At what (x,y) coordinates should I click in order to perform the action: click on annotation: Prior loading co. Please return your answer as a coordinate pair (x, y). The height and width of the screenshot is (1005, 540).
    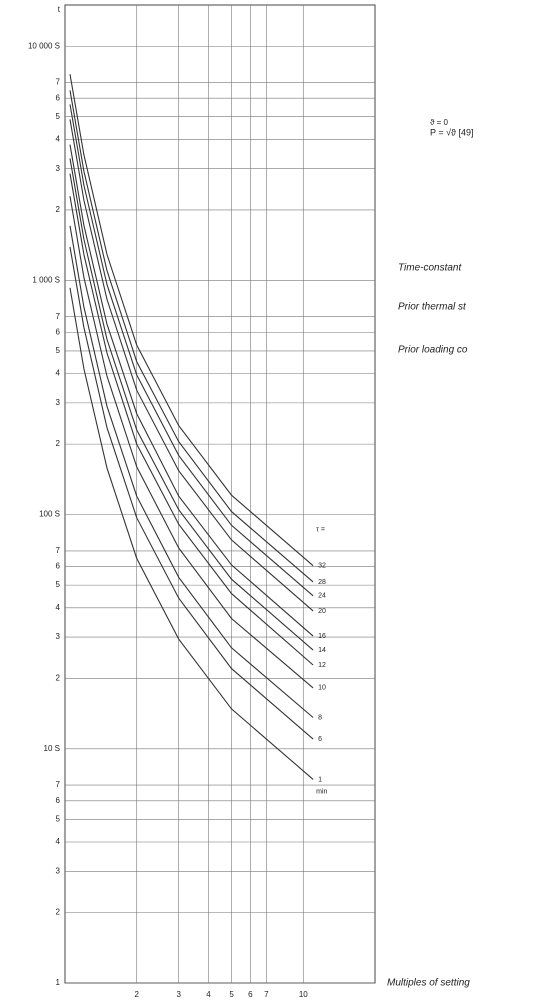
    Looking at the image, I should click on (433, 350).